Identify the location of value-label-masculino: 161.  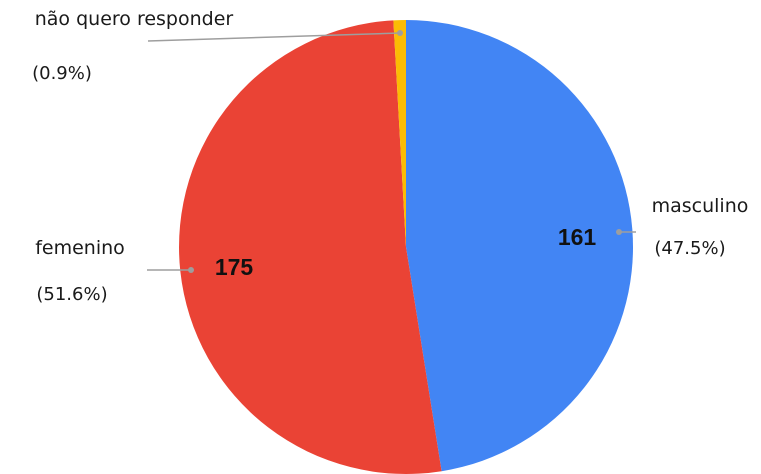
(577, 237).